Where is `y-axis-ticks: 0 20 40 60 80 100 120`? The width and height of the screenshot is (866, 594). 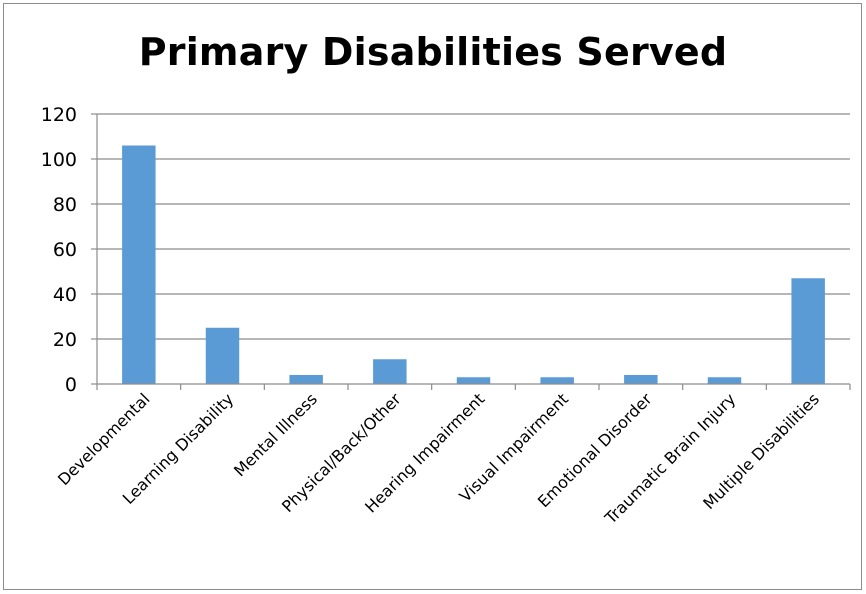 y-axis-ticks: 0 20 40 60 80 100 120 is located at coordinates (59, 250).